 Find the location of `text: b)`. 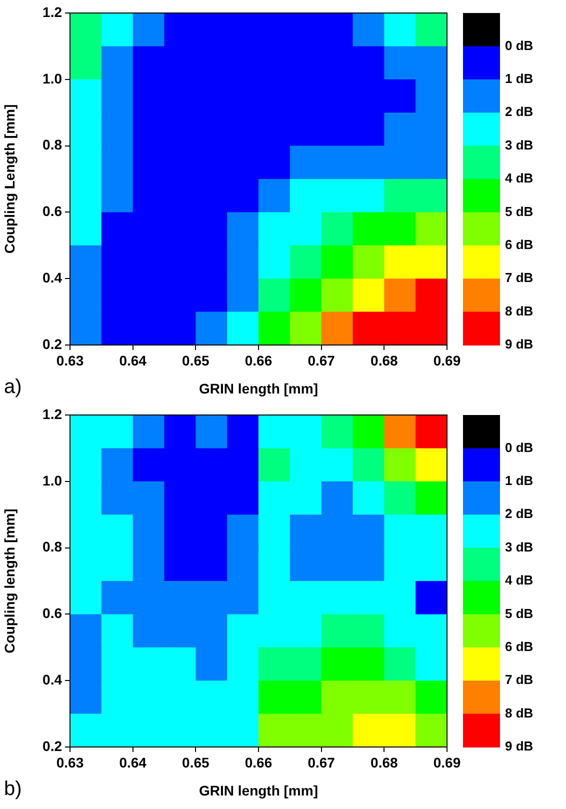

text: b) is located at coordinates (13, 789).